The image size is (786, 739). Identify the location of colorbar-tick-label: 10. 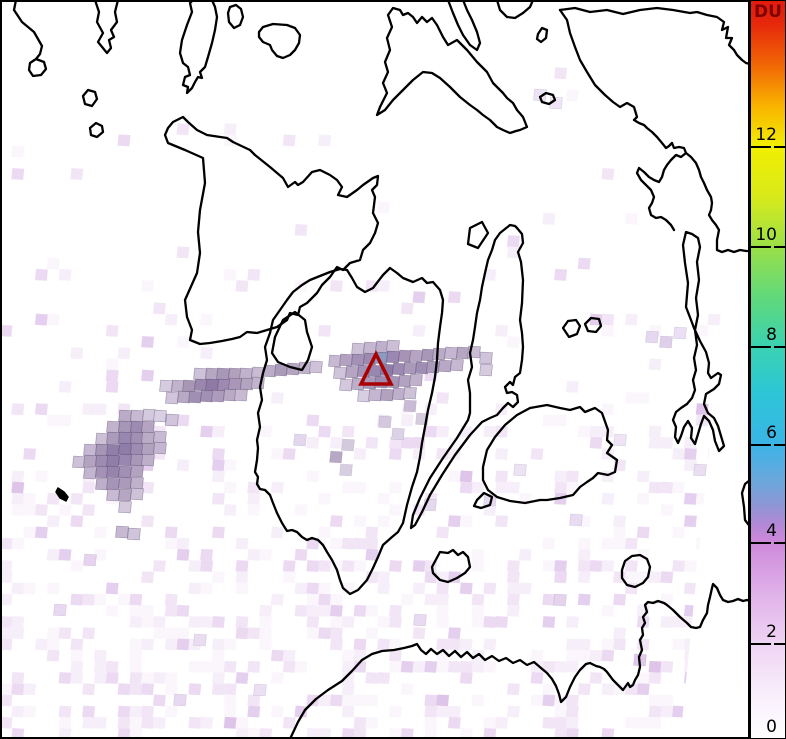
(766, 235).